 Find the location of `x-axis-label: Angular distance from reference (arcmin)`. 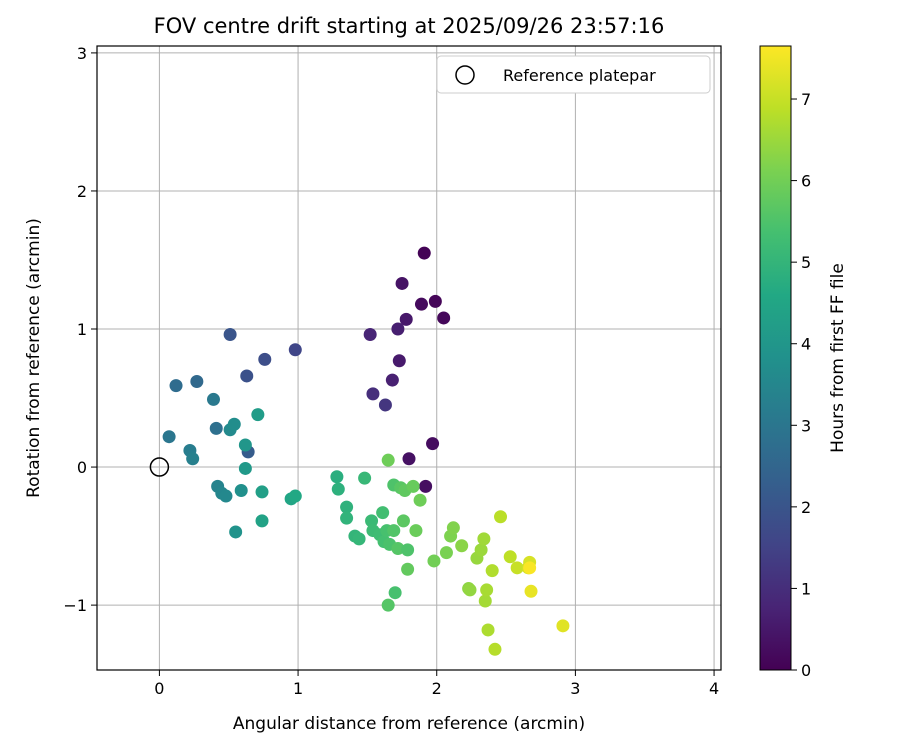

x-axis-label: Angular distance from reference (arcmin) is located at coordinates (409, 724).